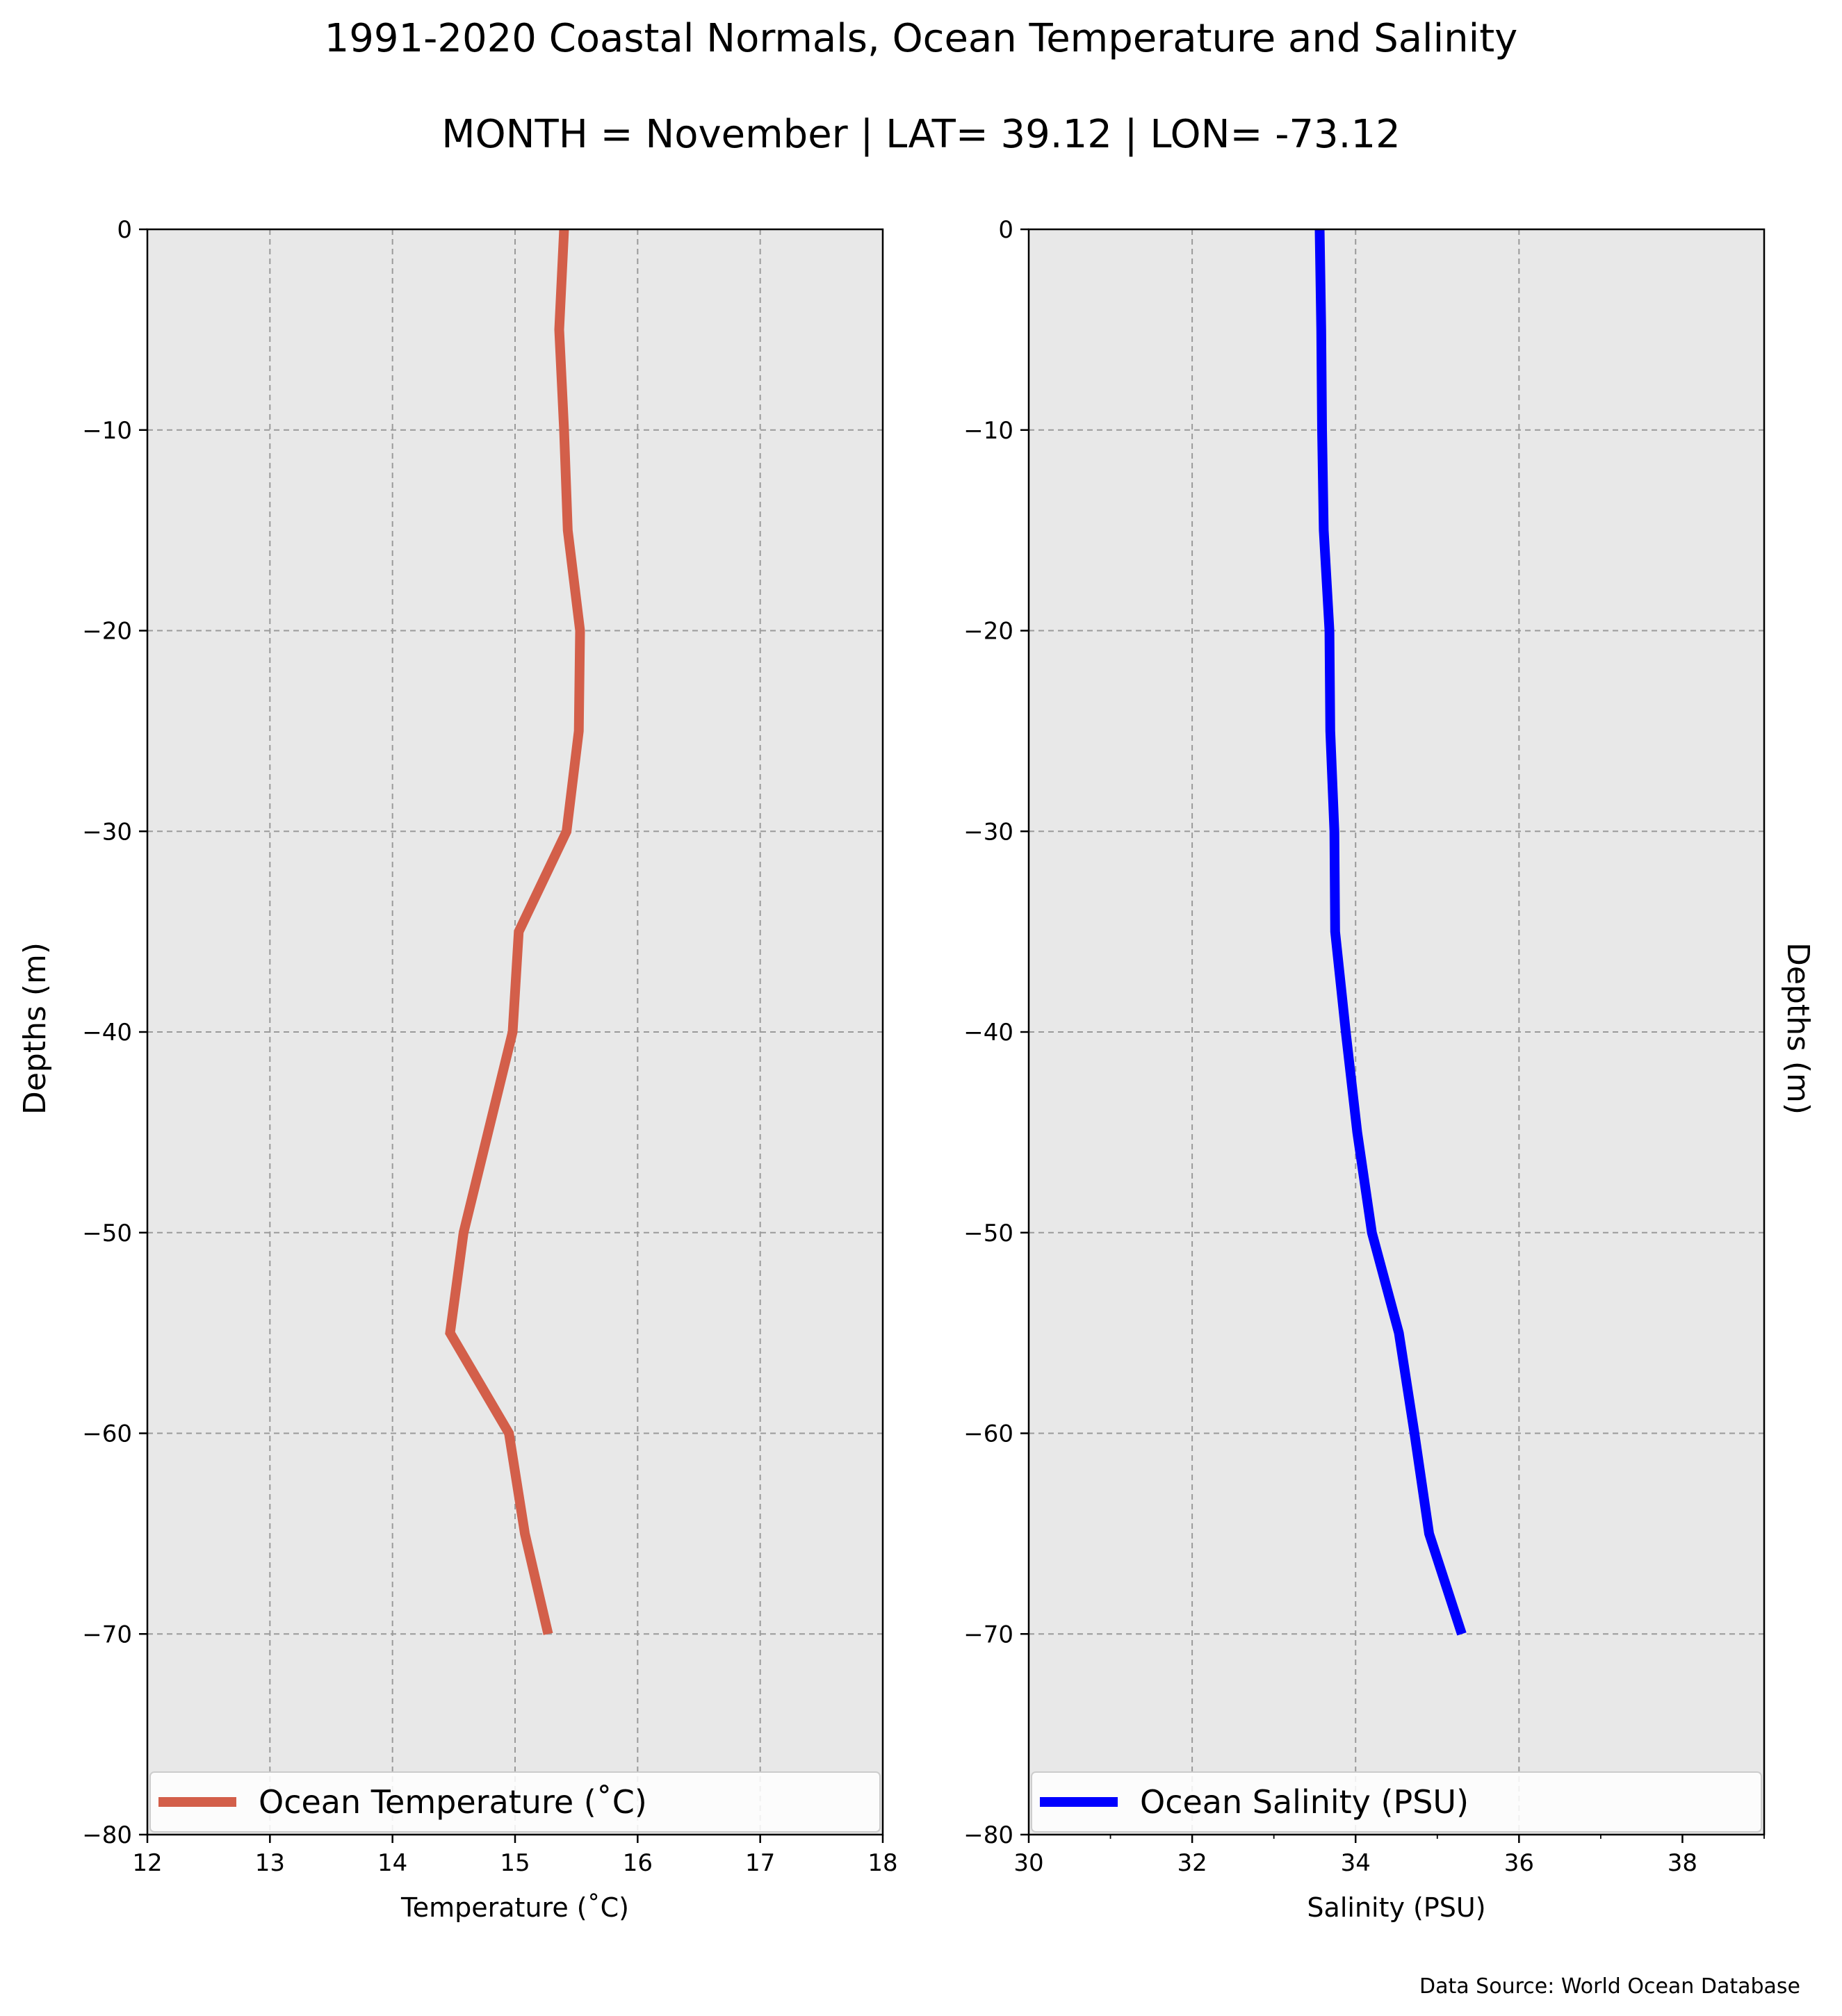  Describe the element at coordinates (1396, 1908) in the screenshot. I see `salinity-x-axis-label: Salinity (PSU)` at that location.